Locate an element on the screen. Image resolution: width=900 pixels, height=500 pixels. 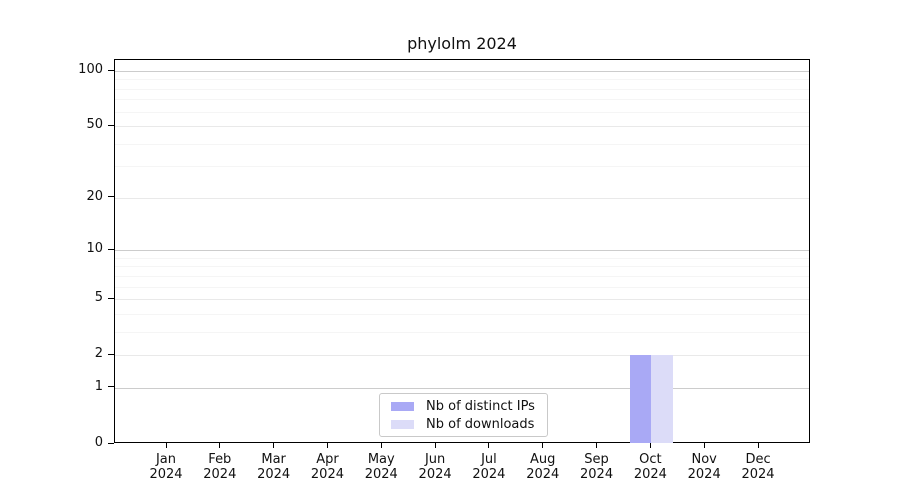
x-axis-tick-label: Mar 2024 is located at coordinates (274, 467).